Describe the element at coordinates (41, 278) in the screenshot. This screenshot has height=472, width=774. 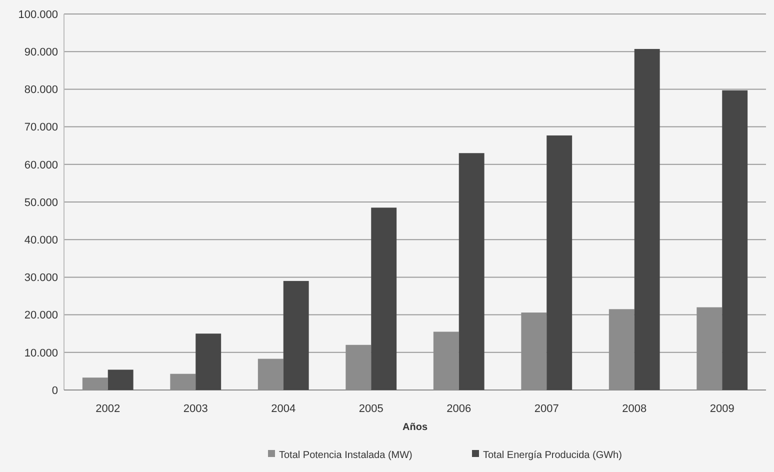
I see `y-tick-label: 30.000` at that location.